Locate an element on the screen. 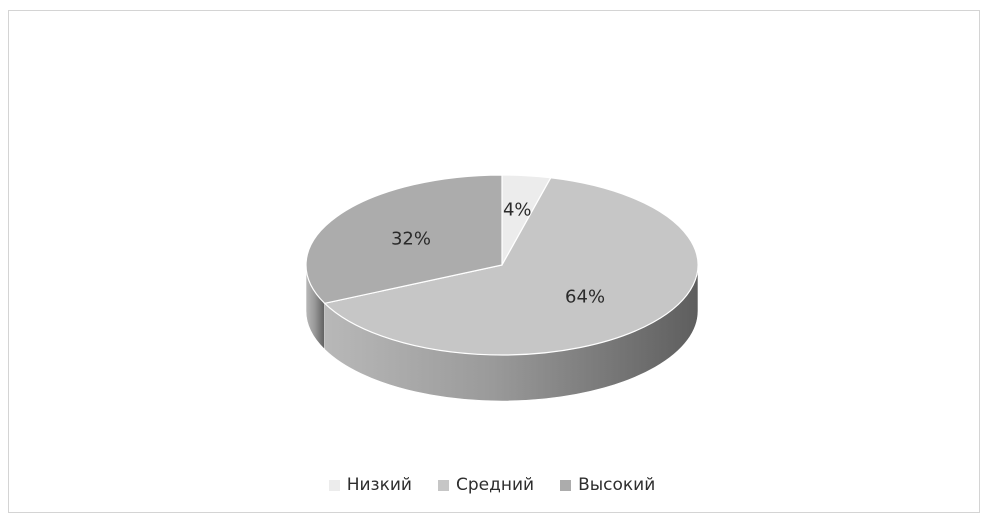 This screenshot has height=515, width=984. legend-label-low: Низкий is located at coordinates (379, 485).